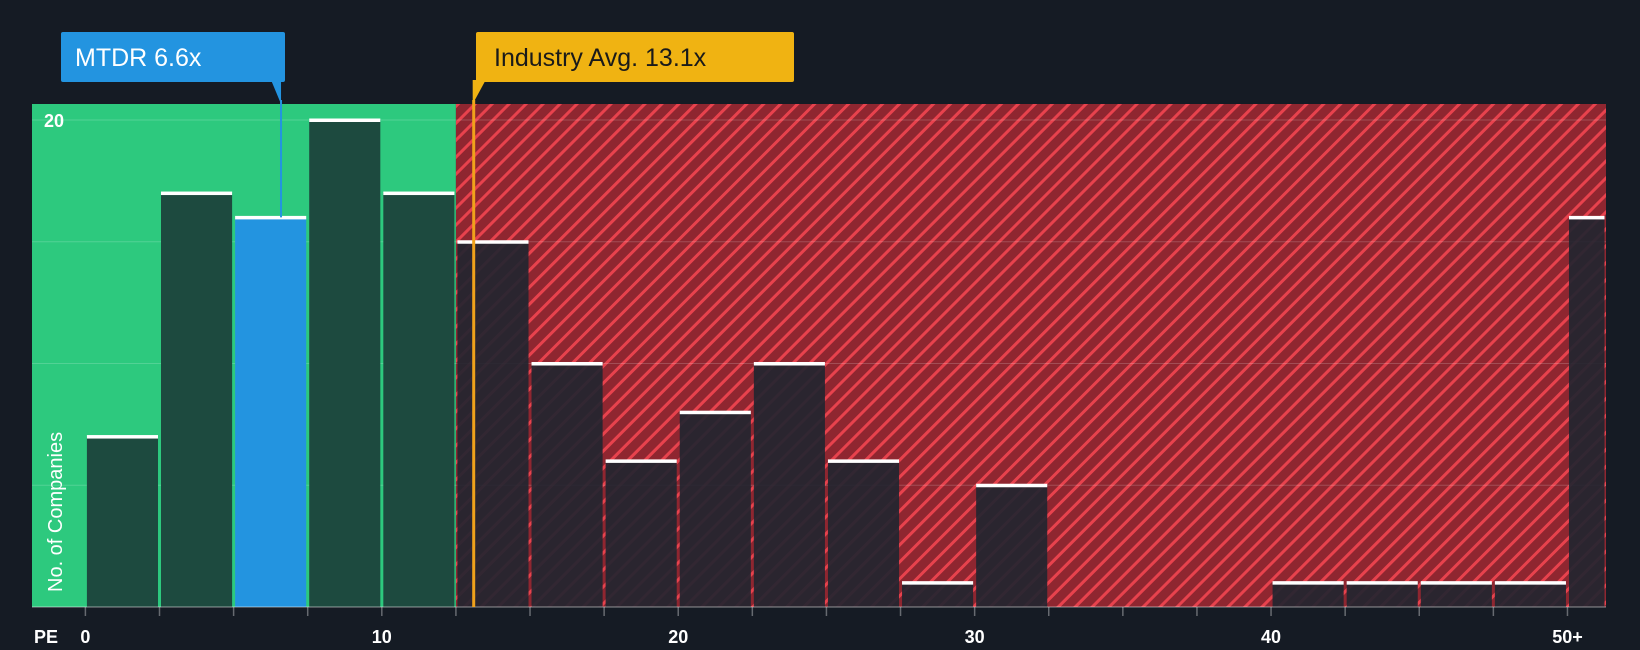  I want to click on industry-callout-label: Industry Avg. 13.1x, so click(600, 58).